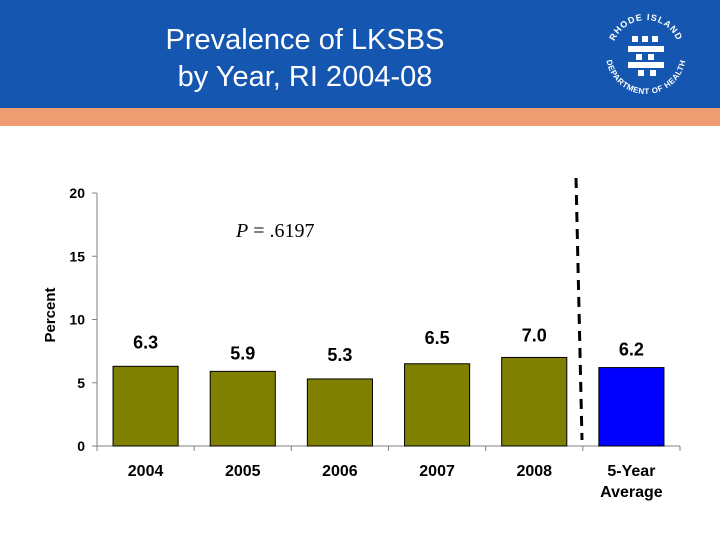 The image size is (720, 540). I want to click on x-tick-label: 2004, so click(146, 471).